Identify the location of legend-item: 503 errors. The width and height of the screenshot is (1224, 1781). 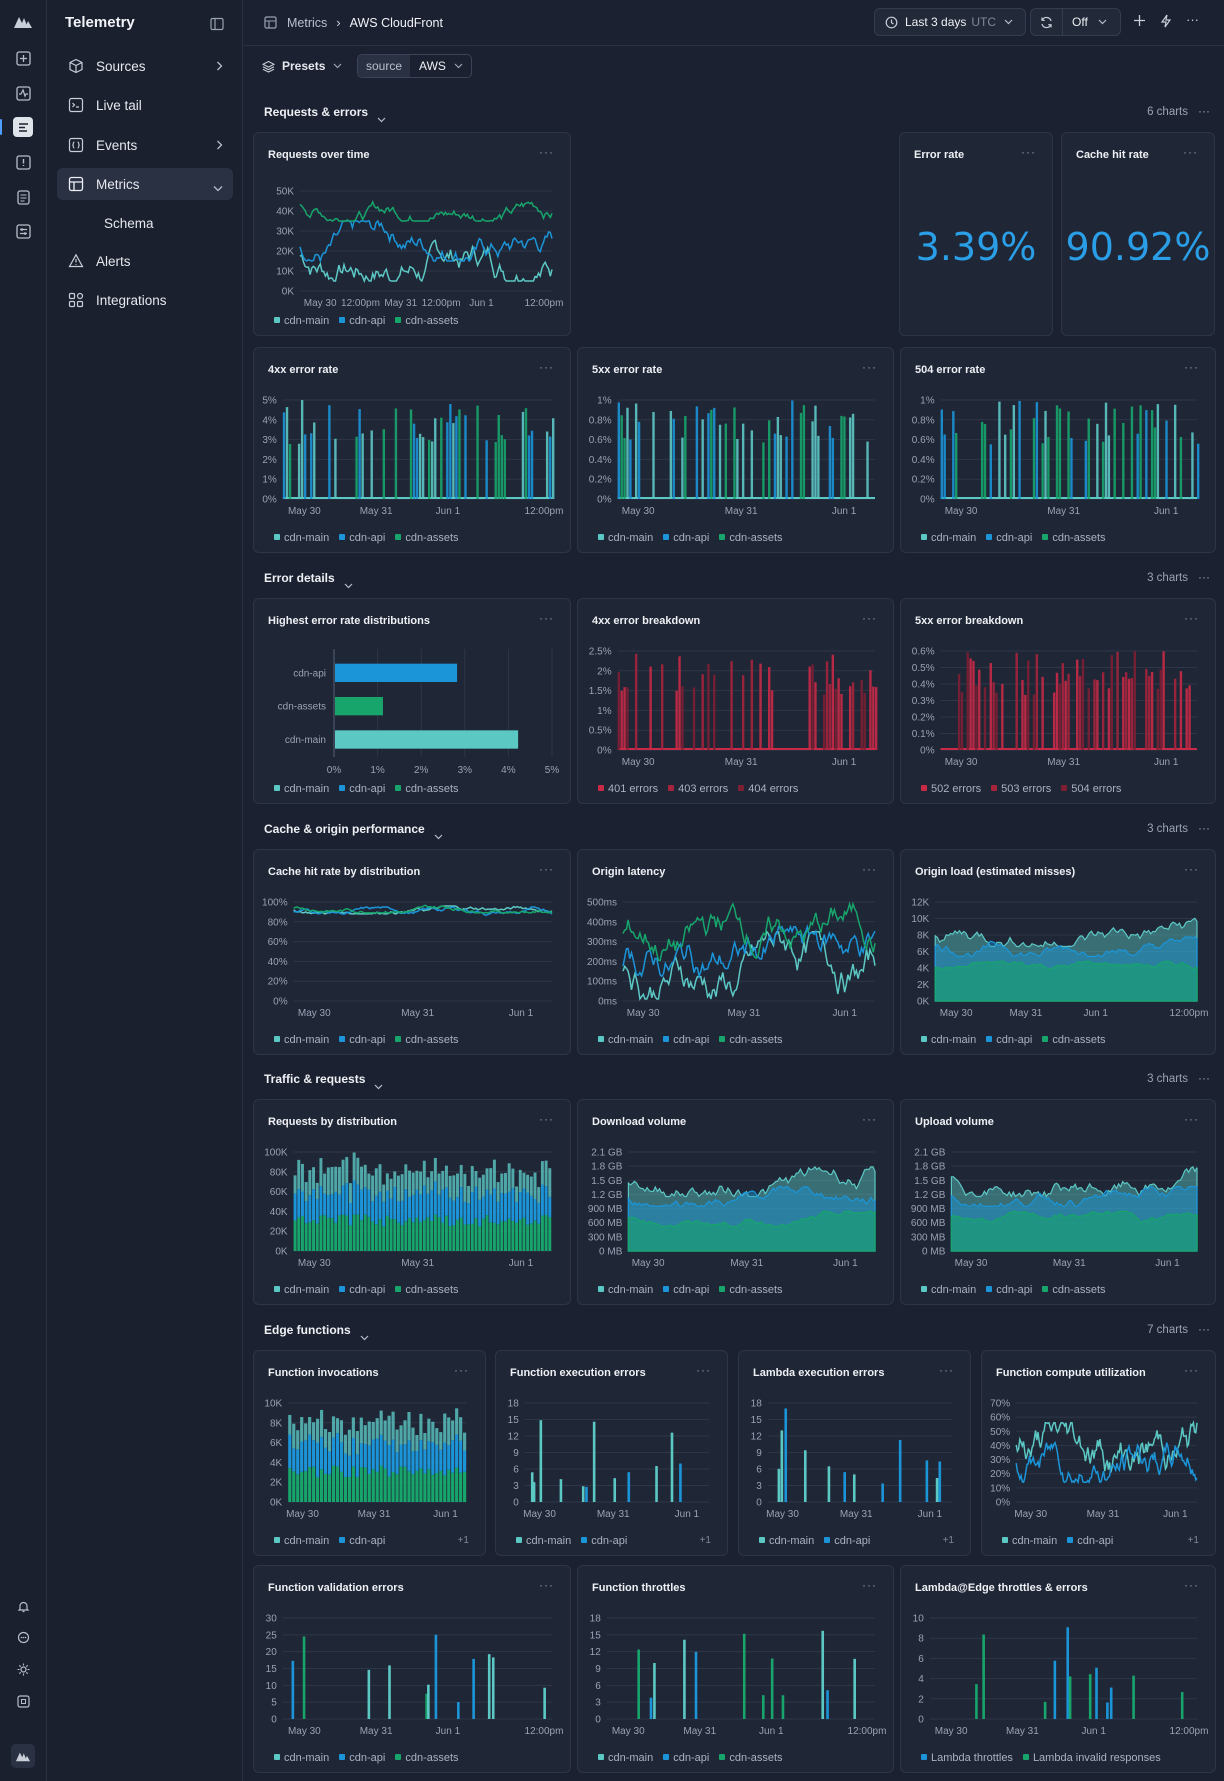
(1021, 789).